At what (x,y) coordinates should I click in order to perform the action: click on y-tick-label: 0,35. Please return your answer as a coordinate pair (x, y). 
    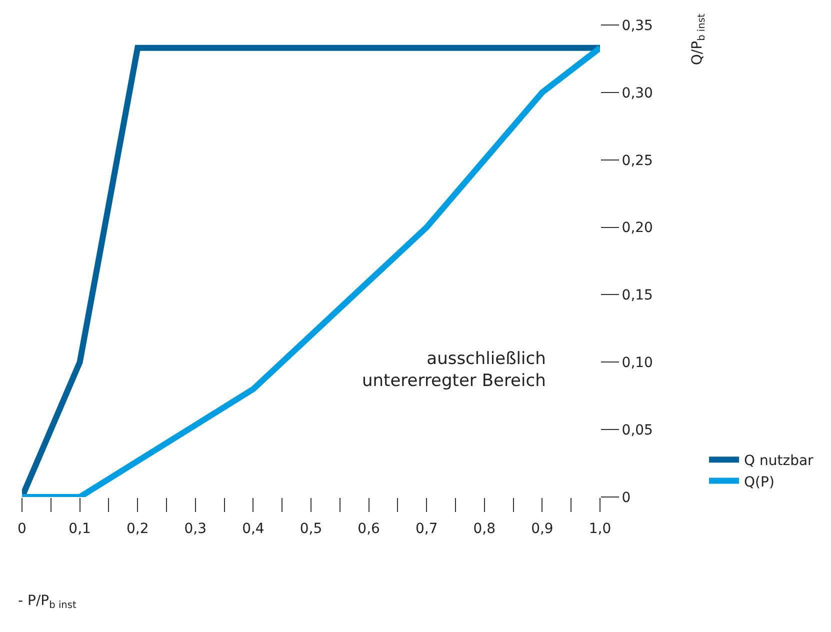
    Looking at the image, I should click on (637, 26).